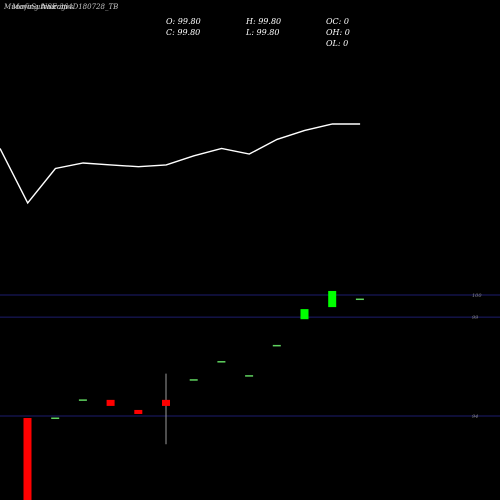  Describe the element at coordinates (183, 21) in the screenshot. I see `ohlc-open: O: 99.80` at that location.